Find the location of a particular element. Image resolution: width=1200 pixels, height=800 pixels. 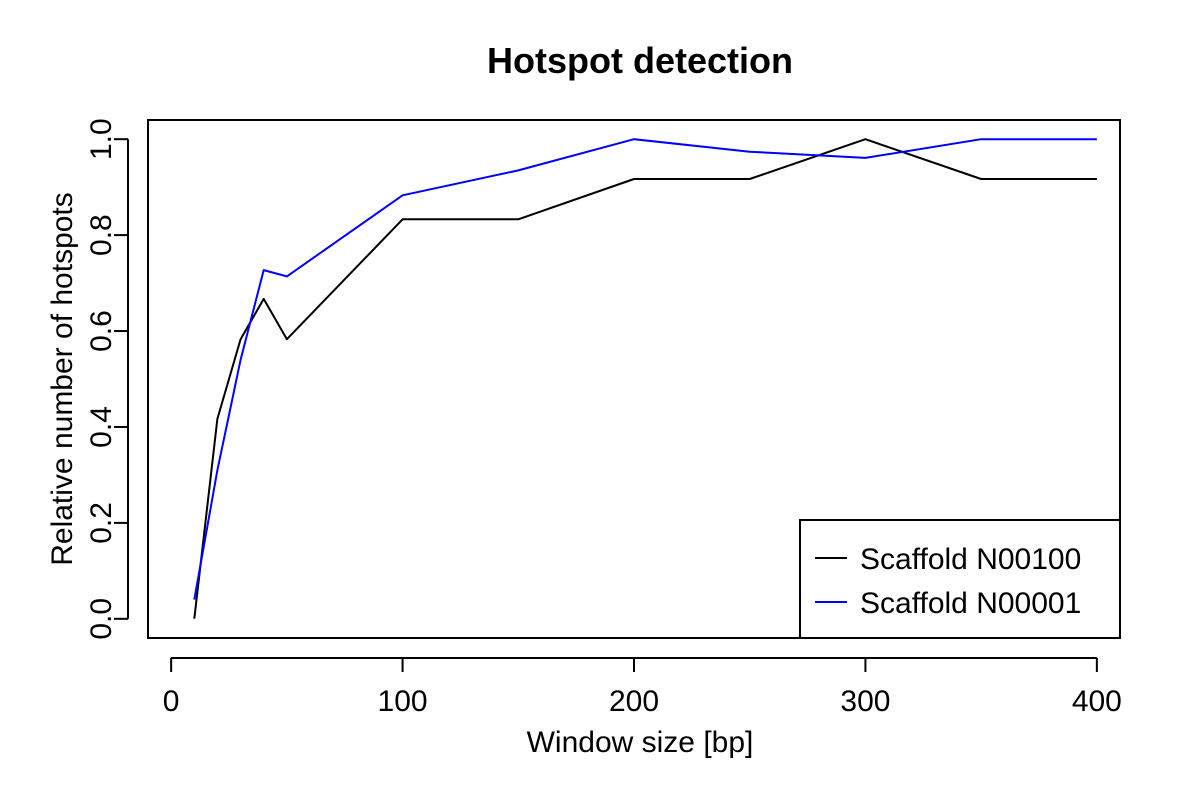

legend-box is located at coordinates (960, 579).